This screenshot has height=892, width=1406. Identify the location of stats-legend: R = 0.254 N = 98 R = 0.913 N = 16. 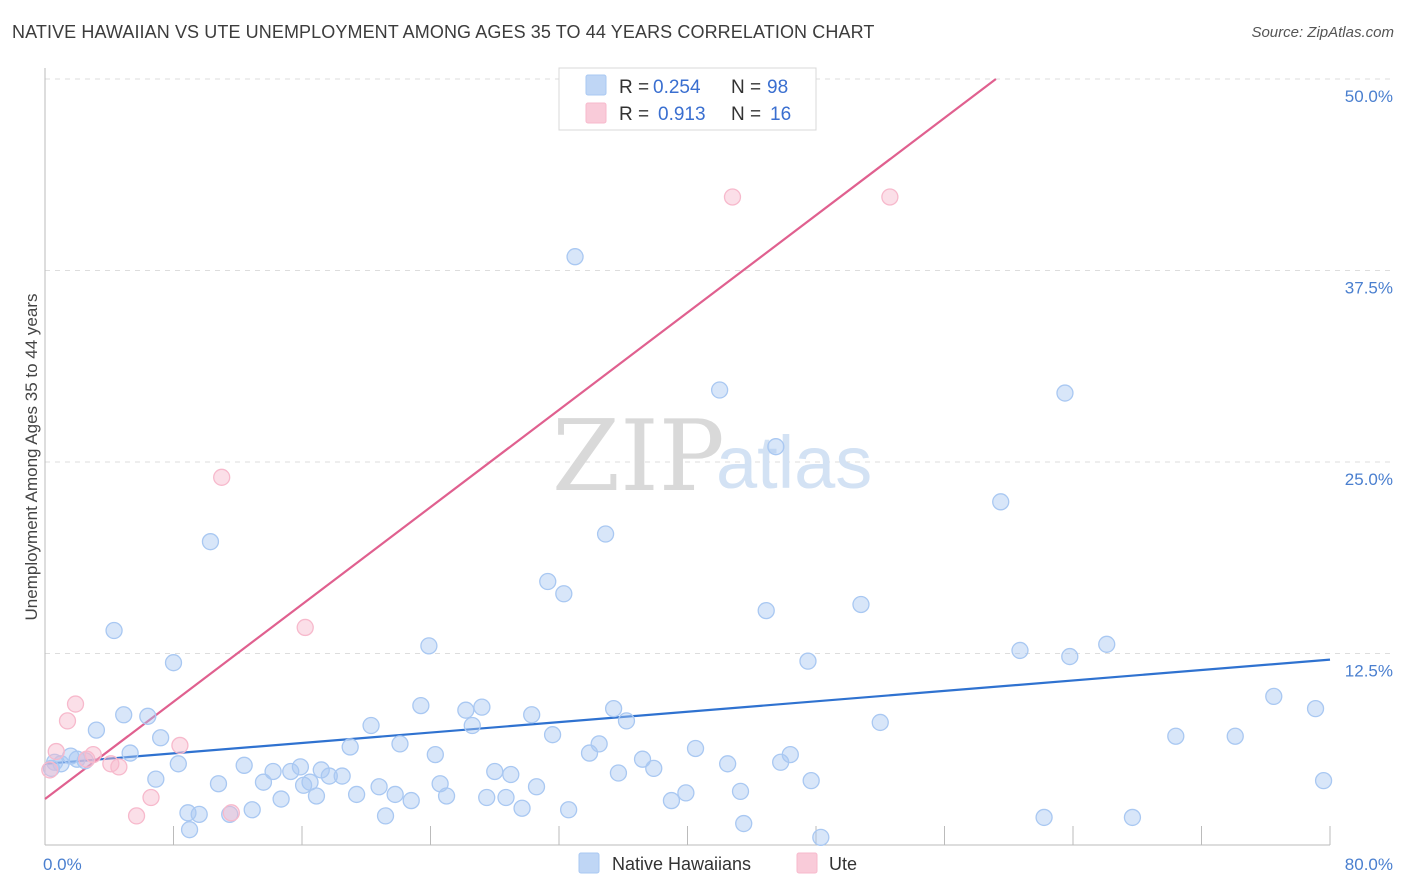
(687, 99).